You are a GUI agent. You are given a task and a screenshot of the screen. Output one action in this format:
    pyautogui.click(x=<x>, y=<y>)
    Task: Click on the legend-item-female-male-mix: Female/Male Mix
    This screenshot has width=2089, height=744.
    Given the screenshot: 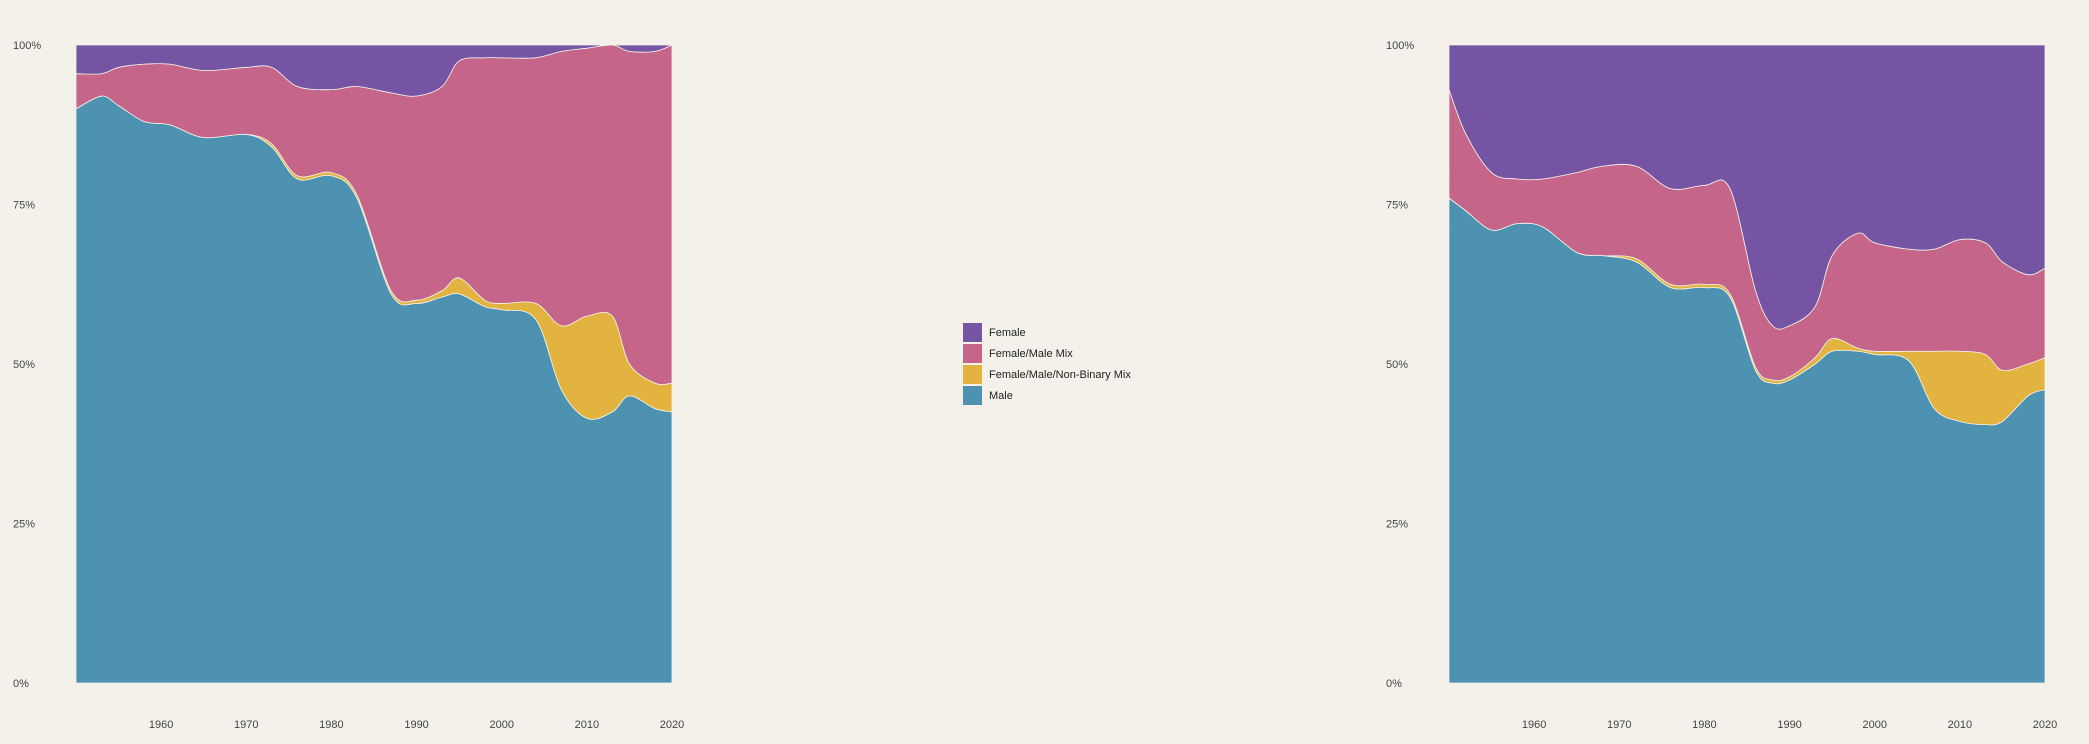 What is the action you would take?
    pyautogui.click(x=1047, y=353)
    